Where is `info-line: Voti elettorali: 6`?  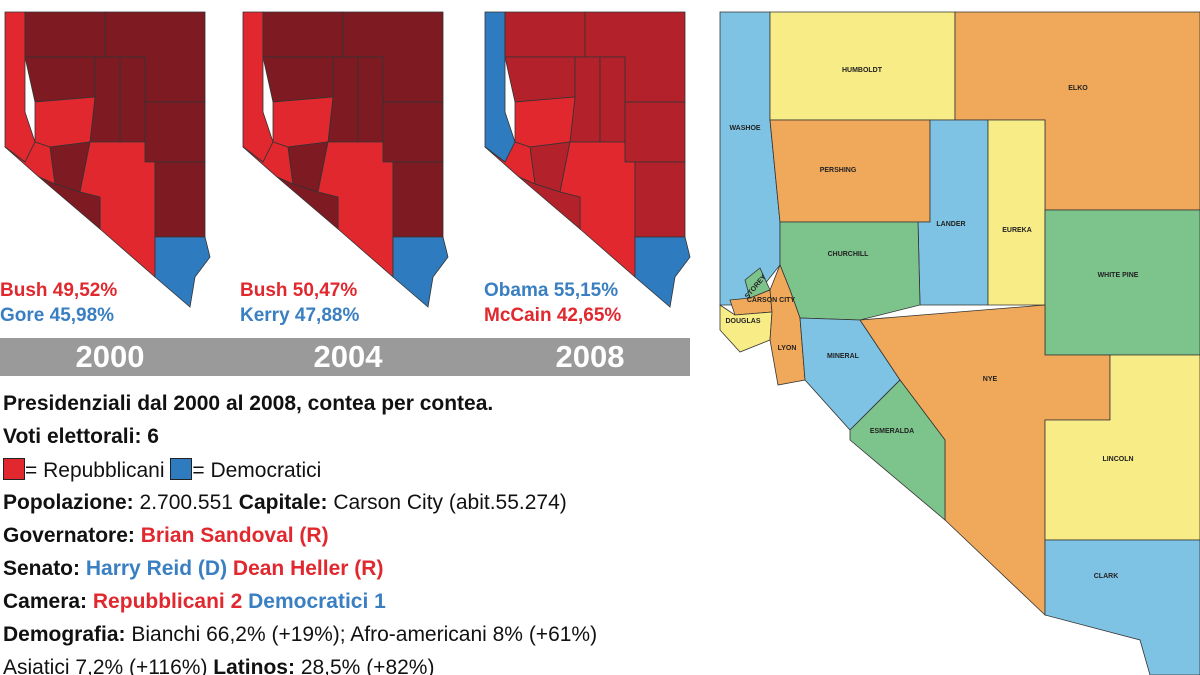 info-line: Voti elettorali: 6 is located at coordinates (81, 437).